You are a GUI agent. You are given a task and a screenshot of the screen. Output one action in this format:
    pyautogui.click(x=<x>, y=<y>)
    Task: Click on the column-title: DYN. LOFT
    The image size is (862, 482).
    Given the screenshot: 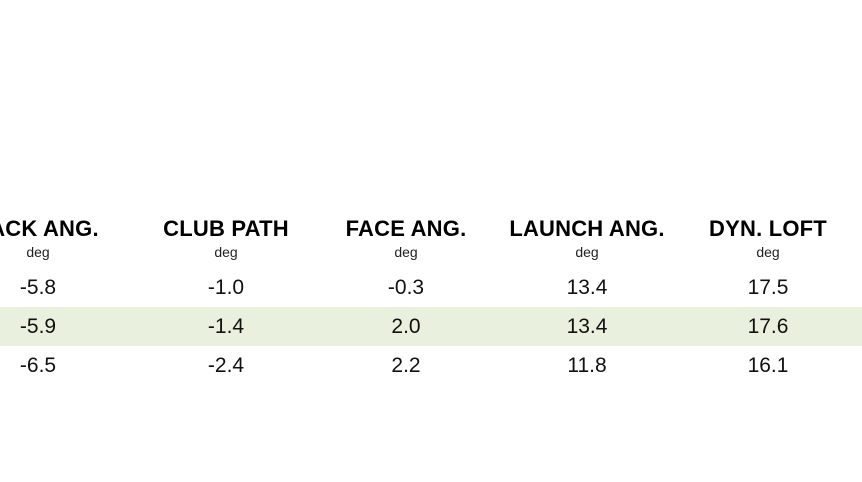 What is the action you would take?
    pyautogui.click(x=768, y=228)
    